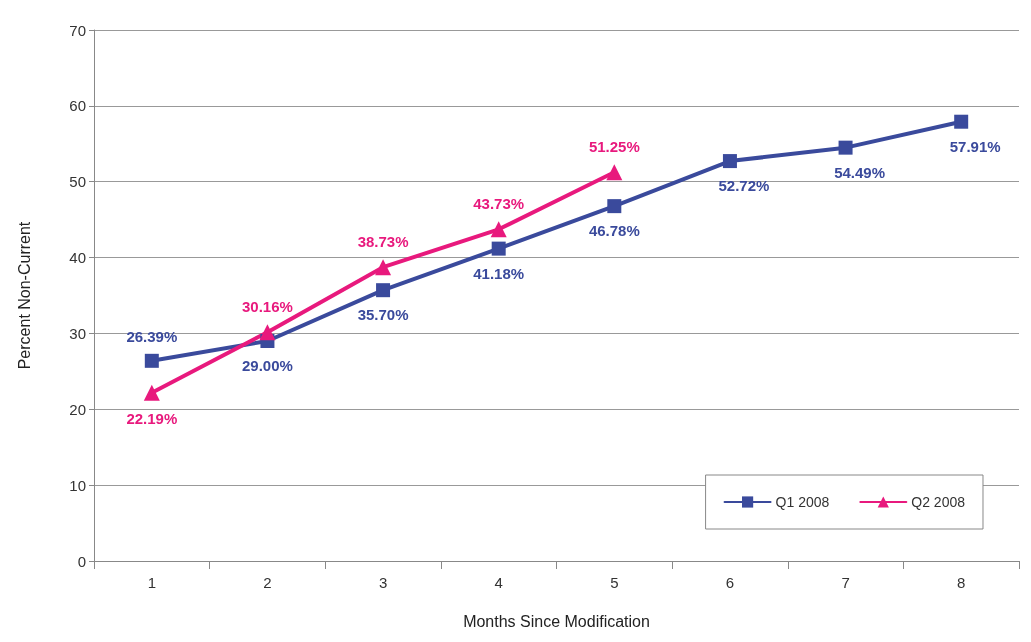  I want to click on y-tick-label: 30, so click(77, 333).